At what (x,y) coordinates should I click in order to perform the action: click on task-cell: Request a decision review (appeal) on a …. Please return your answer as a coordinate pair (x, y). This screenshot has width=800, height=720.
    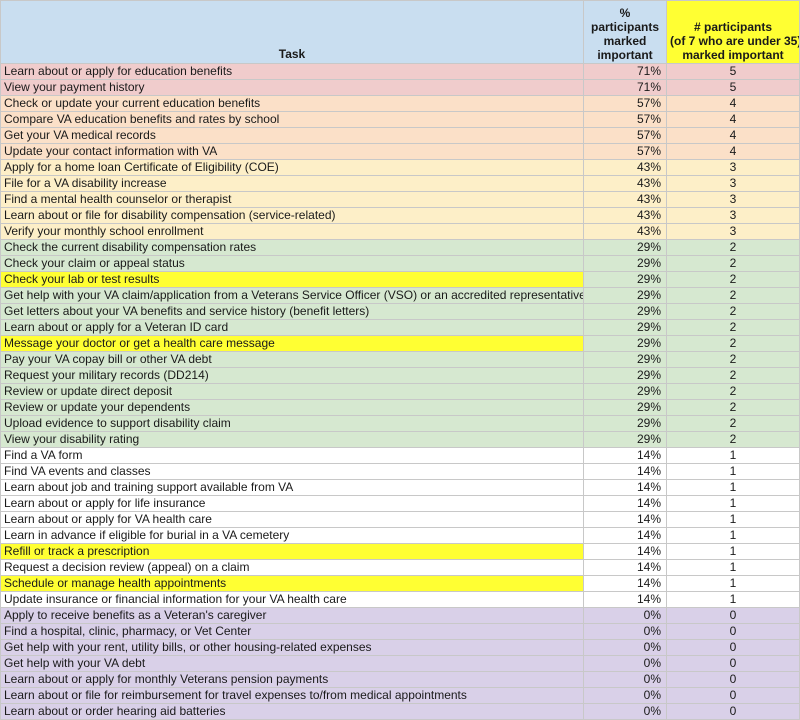
    Looking at the image, I should click on (292, 567).